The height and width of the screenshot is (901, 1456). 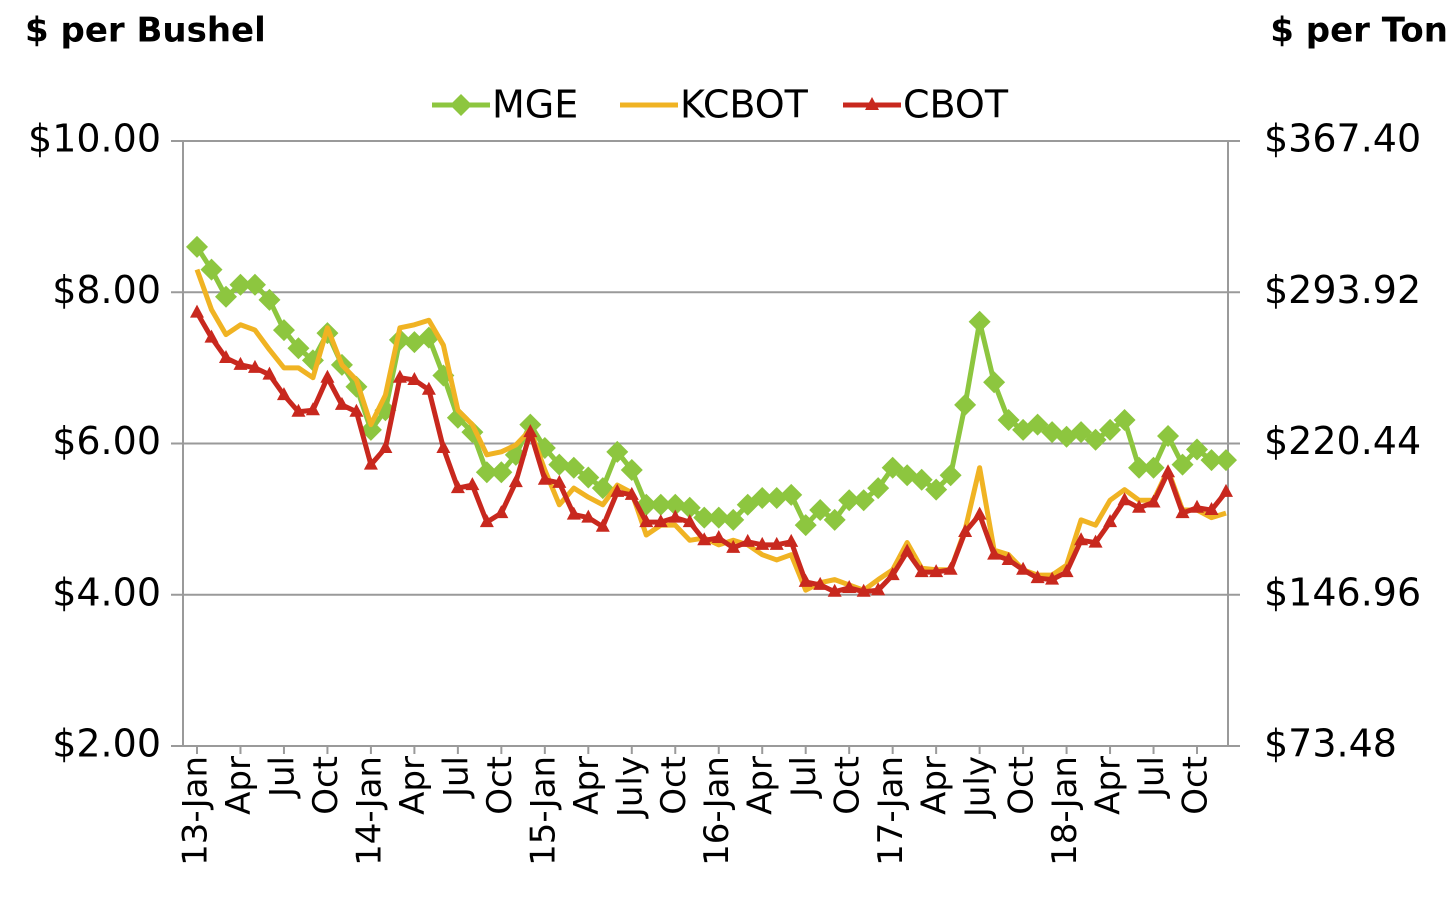 I want to click on legend-marker, so click(x=872, y=103).